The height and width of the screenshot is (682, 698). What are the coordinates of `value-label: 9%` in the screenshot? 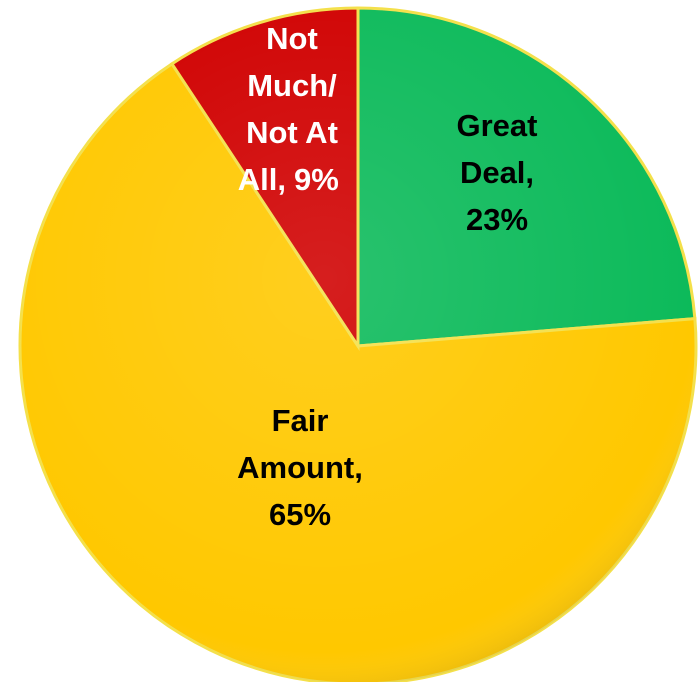 It's located at (316, 179).